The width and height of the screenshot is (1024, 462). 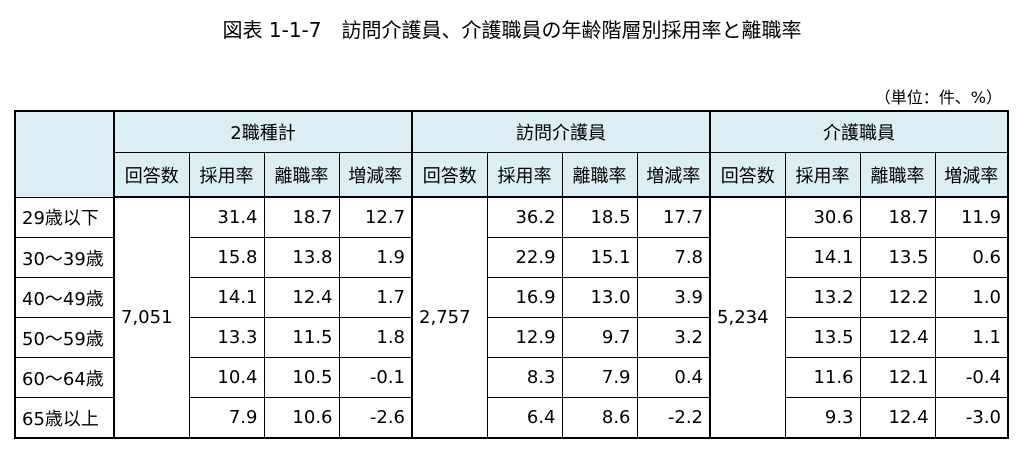 What do you see at coordinates (822, 297) in the screenshot?
I see `value-cell: 13.2` at bounding box center [822, 297].